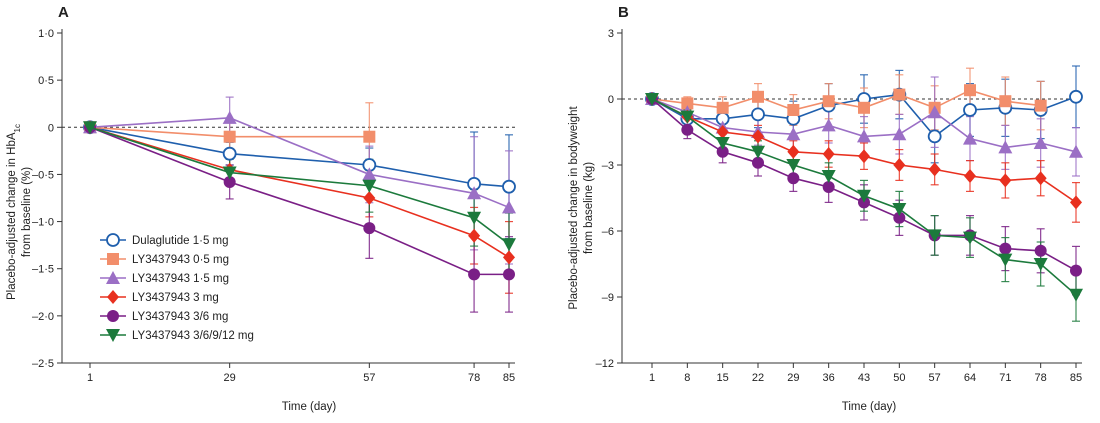  Describe the element at coordinates (17, 128) in the screenshot. I see `panel-a-y-label-sub: 1c` at that location.